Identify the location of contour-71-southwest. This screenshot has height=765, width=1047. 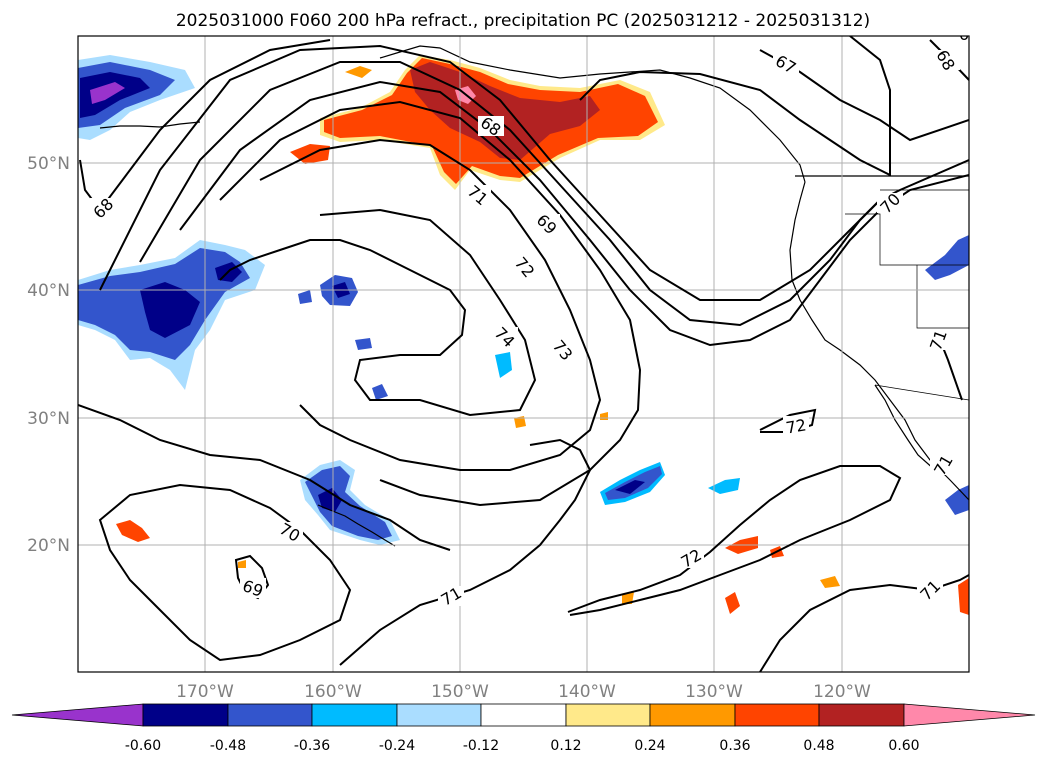
(264, 477).